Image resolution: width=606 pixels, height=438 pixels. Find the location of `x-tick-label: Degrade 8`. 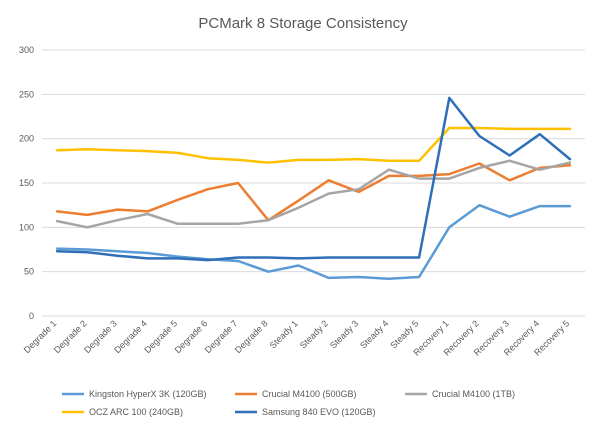

x-tick-label: Degrade 8 is located at coordinates (251, 336).